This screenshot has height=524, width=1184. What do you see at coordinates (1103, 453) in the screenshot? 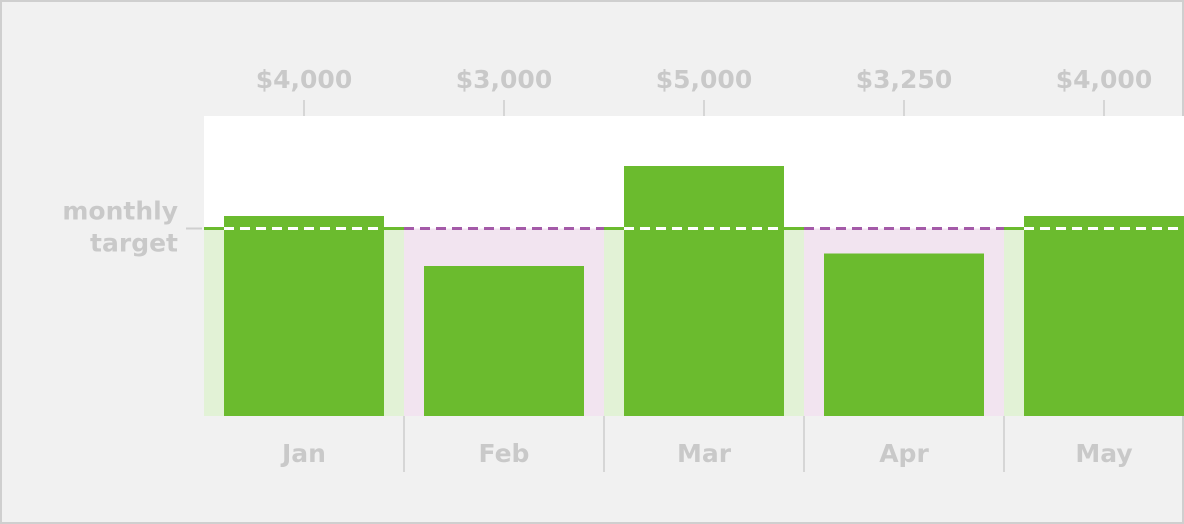
I see `x-tick-label: May` at bounding box center [1103, 453].